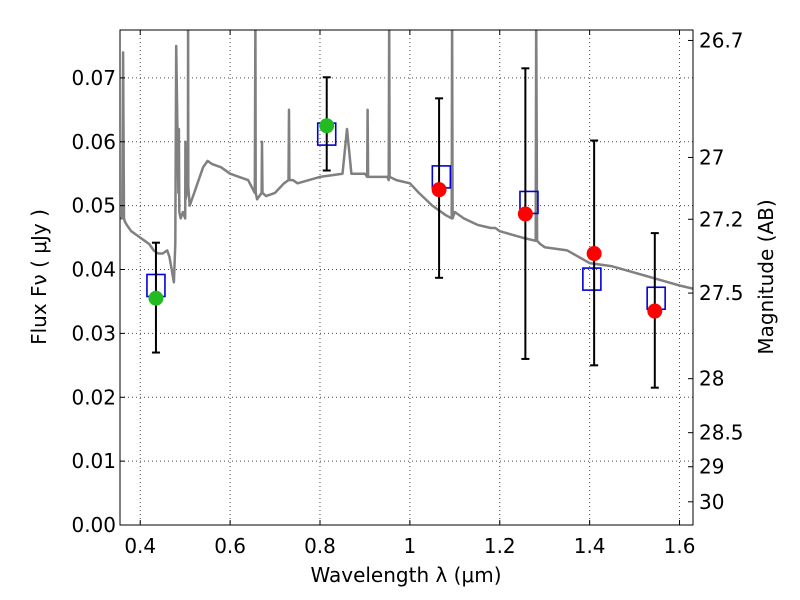 This screenshot has height=600, width=800. I want to click on y2-tick-label: 27.5, so click(721, 293).